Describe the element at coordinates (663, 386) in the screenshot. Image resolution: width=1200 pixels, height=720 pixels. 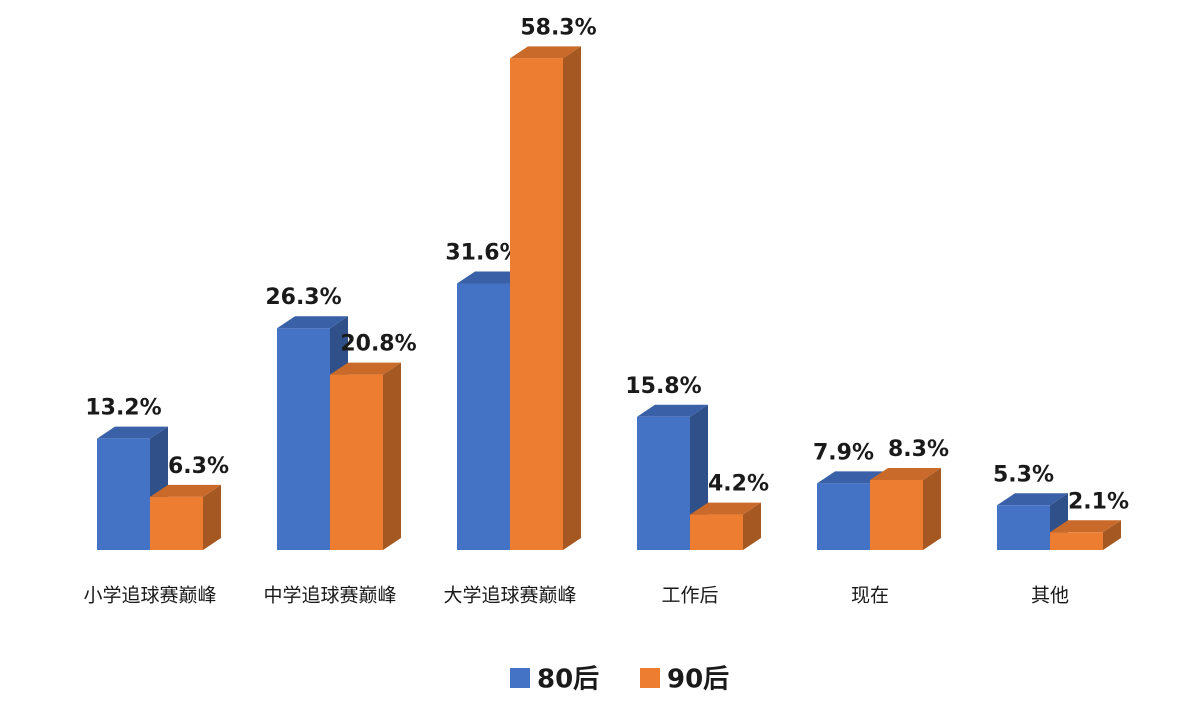
I see `data-label: 15.8%` at that location.